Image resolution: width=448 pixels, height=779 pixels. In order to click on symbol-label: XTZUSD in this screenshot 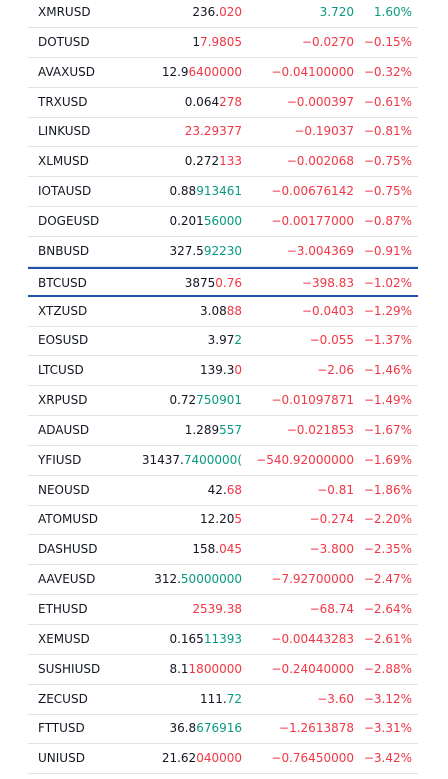, I will do `click(63, 310)`.